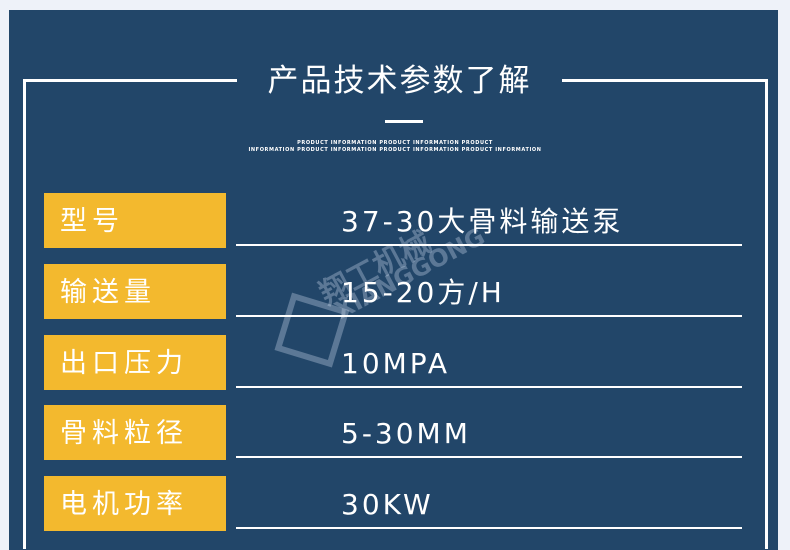 The image size is (790, 550). I want to click on spec-row: 骨料粒径 5-30MM, so click(395, 433).